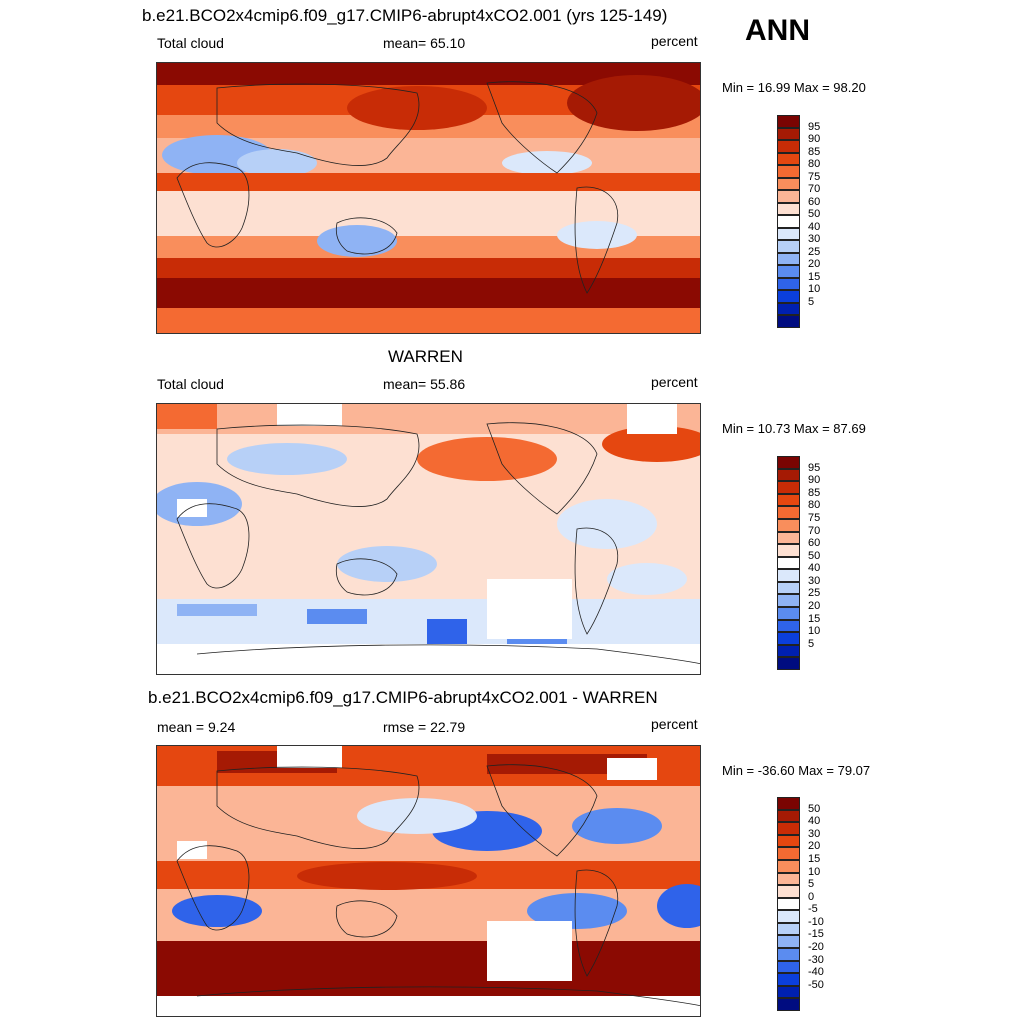 Image resolution: width=1024 pixels, height=1024 pixels. Describe the element at coordinates (814, 276) in the screenshot. I see `colorbar-tick-label: 15` at that location.